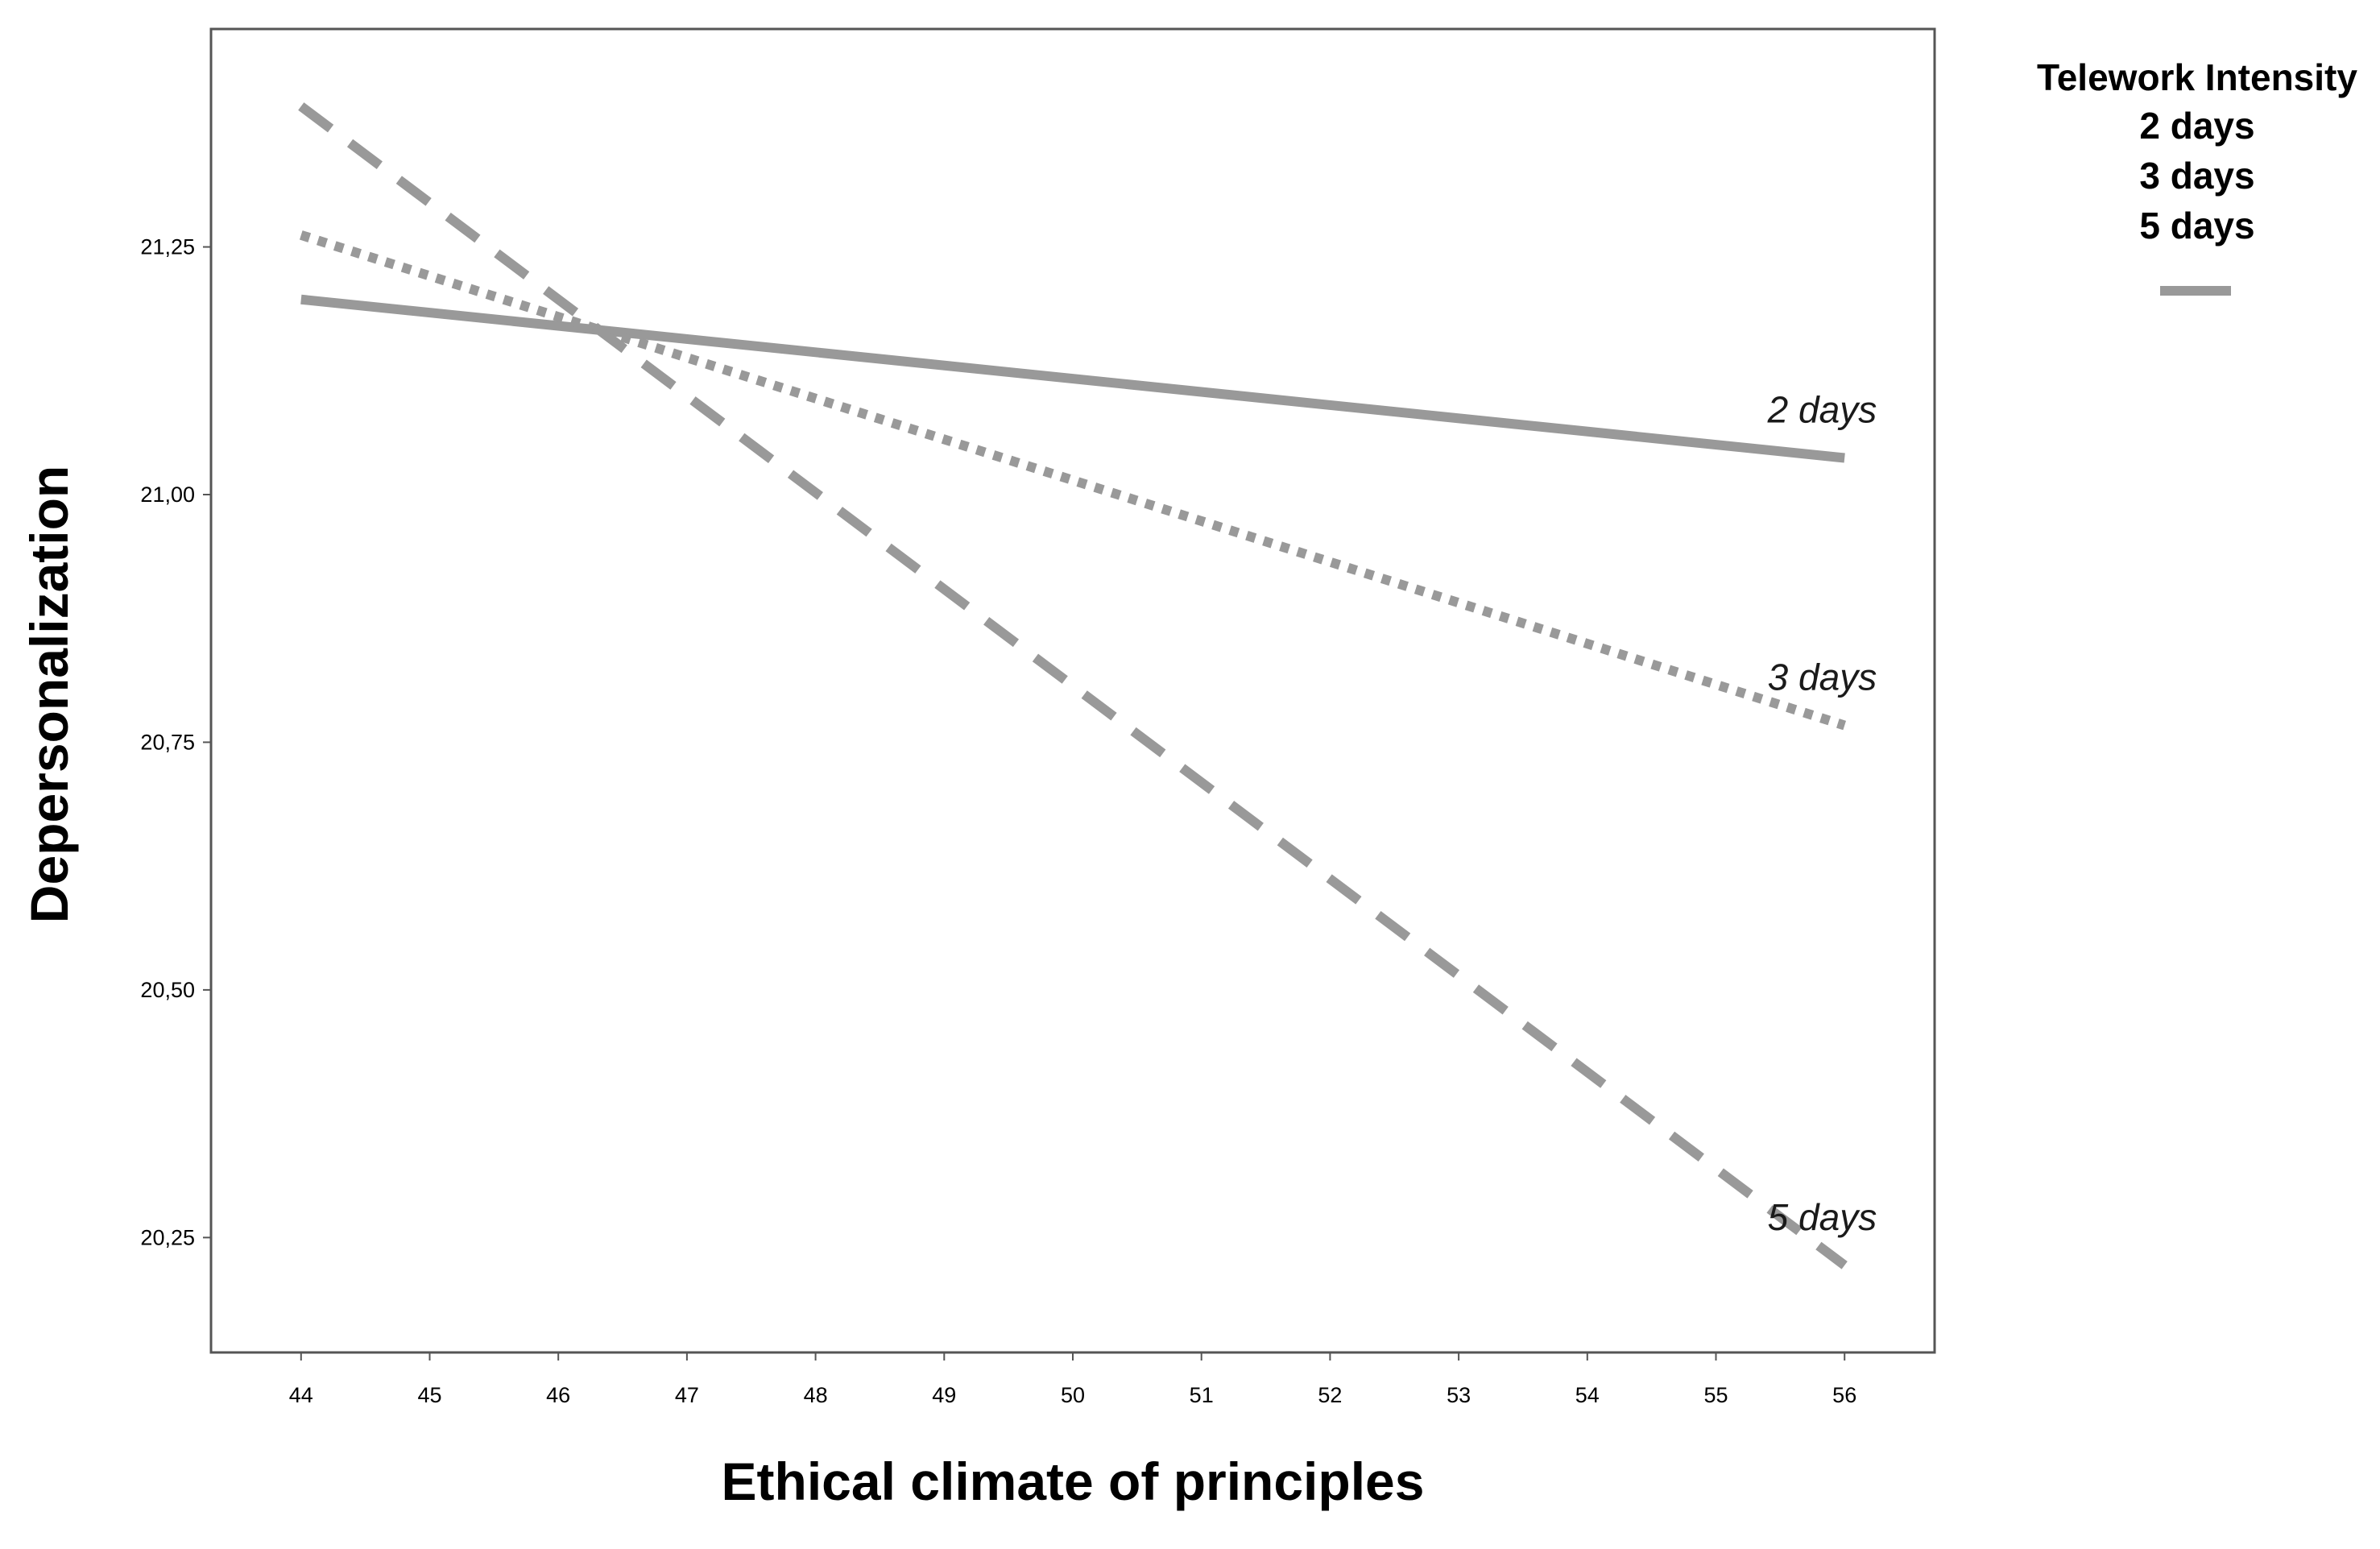 The width and height of the screenshot is (2380, 1549). What do you see at coordinates (2196, 225) in the screenshot?
I see `legend-entry-5-days: 5 days` at bounding box center [2196, 225].